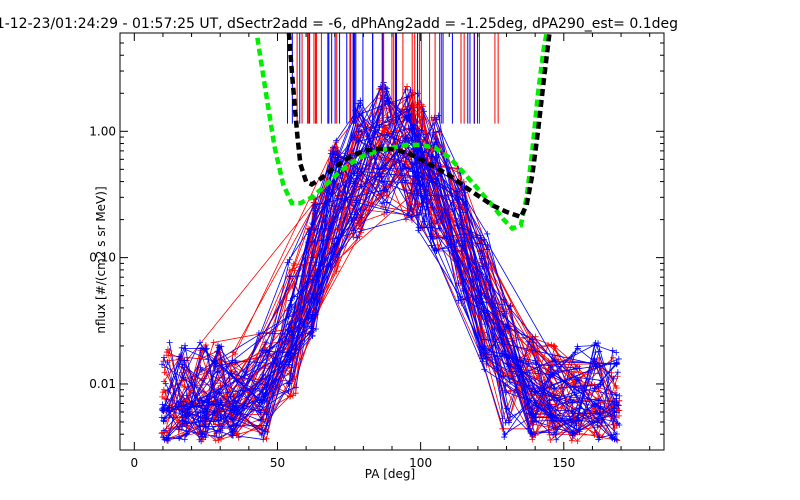 The image size is (800, 500). Describe the element at coordinates (277, 463) in the screenshot. I see `x-tick-label: 50` at that location.